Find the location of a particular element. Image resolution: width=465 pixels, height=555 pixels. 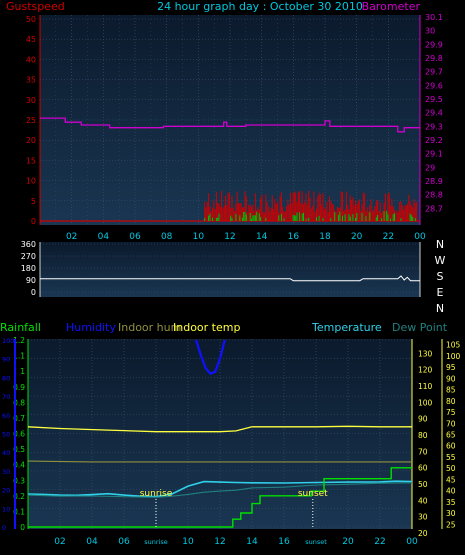

x-tick-label: 02 is located at coordinates (71, 237).